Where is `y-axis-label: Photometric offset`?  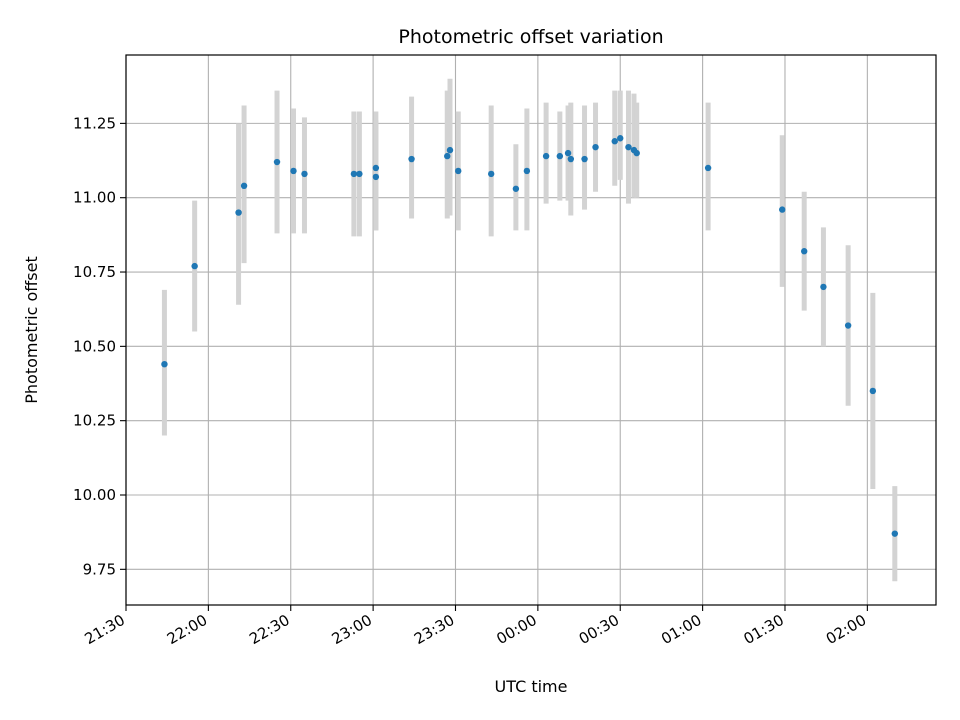 y-axis-label: Photometric offset is located at coordinates (31, 330).